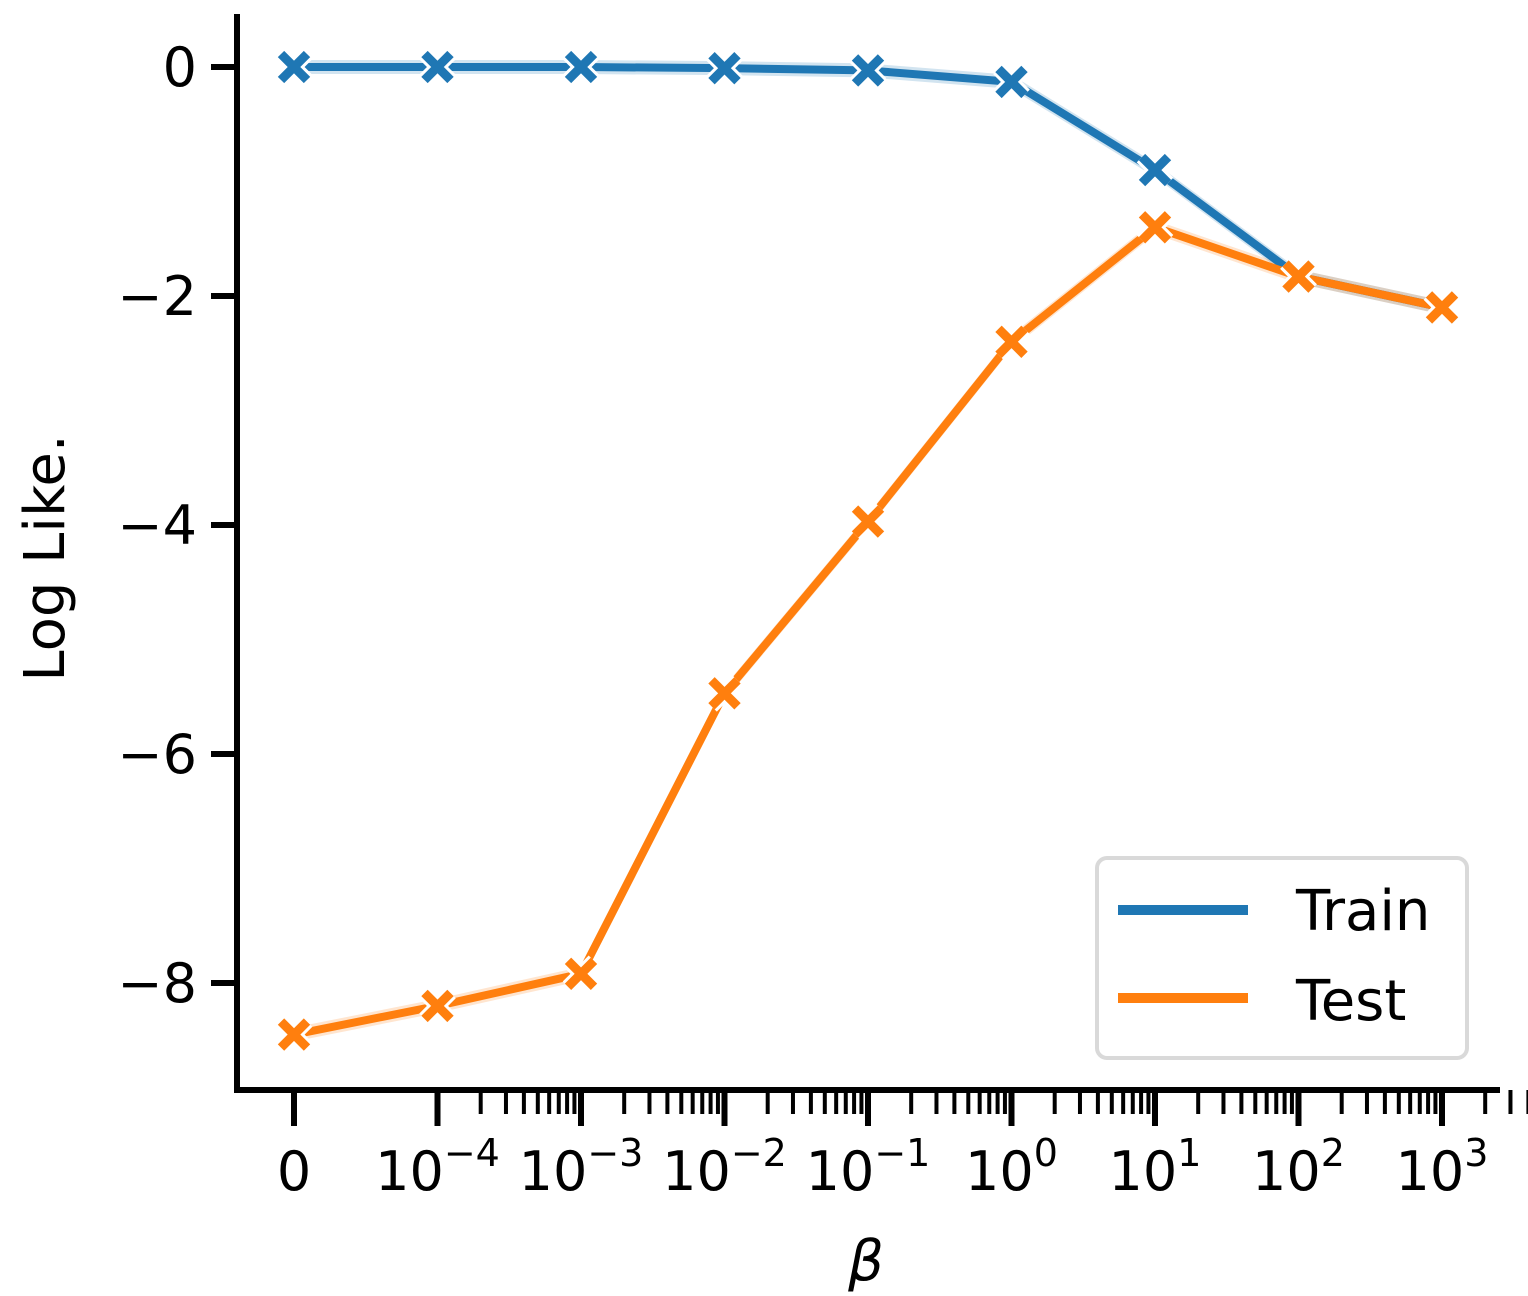 The height and width of the screenshot is (1296, 1528). What do you see at coordinates (868, 1167) in the screenshot?
I see `x-tick-label: 10⁻¹` at bounding box center [868, 1167].